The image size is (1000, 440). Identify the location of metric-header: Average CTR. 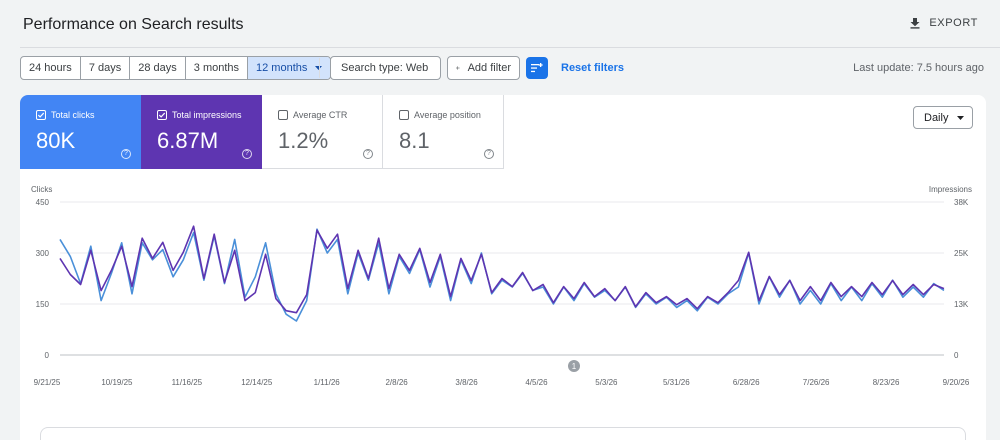
(312, 115).